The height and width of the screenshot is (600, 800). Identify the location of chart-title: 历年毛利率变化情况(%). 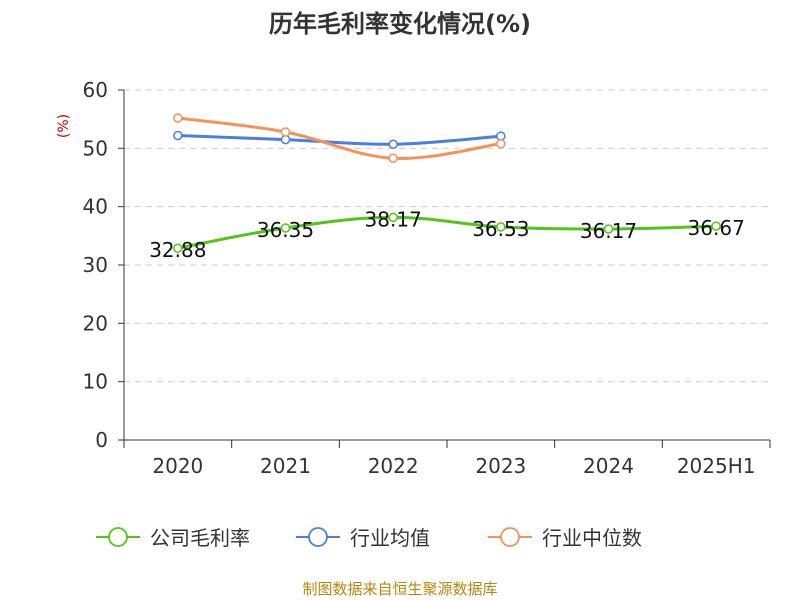
(400, 24).